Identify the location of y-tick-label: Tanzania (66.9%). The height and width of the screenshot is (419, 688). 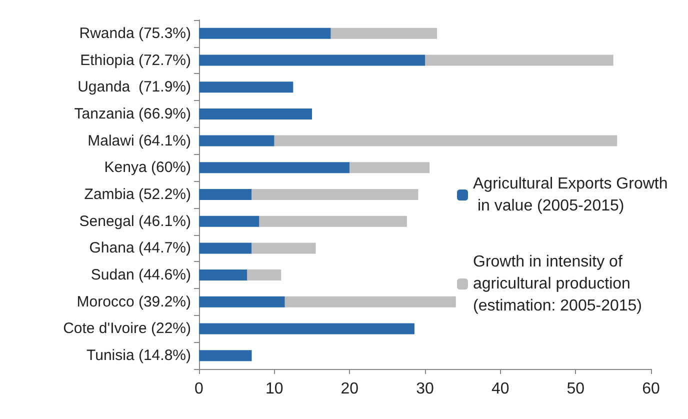
(133, 113).